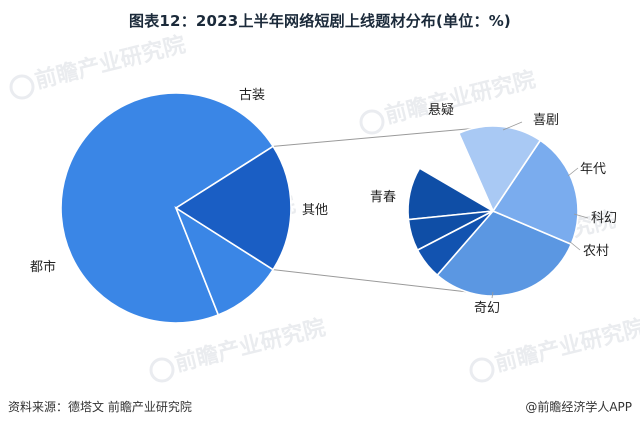 The image size is (640, 423). Describe the element at coordinates (578, 407) in the screenshot. I see `brand-credit: @前瞻经济学人APP` at that location.